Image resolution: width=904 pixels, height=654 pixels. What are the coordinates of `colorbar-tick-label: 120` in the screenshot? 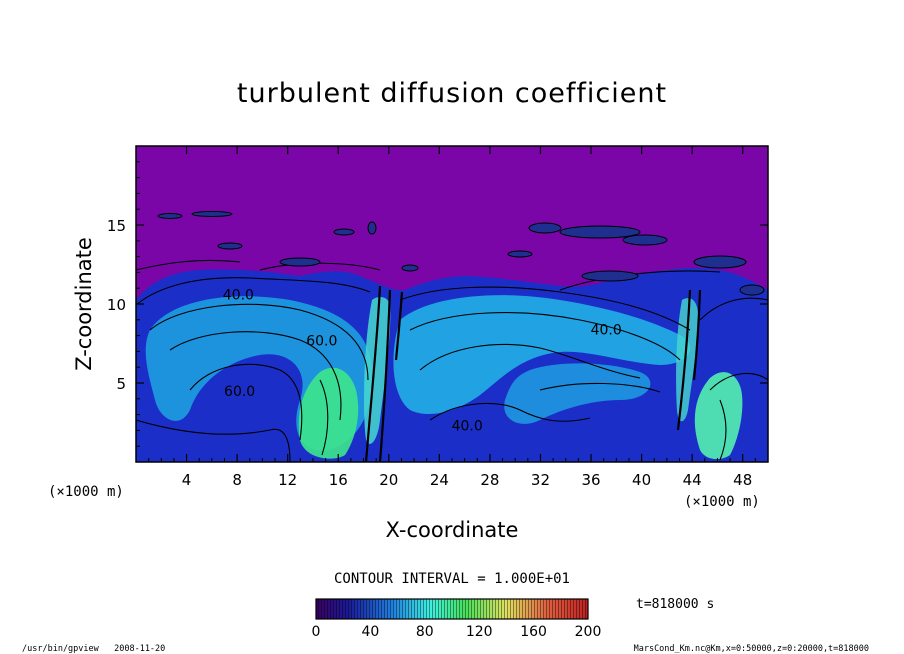 It's located at (479, 632).